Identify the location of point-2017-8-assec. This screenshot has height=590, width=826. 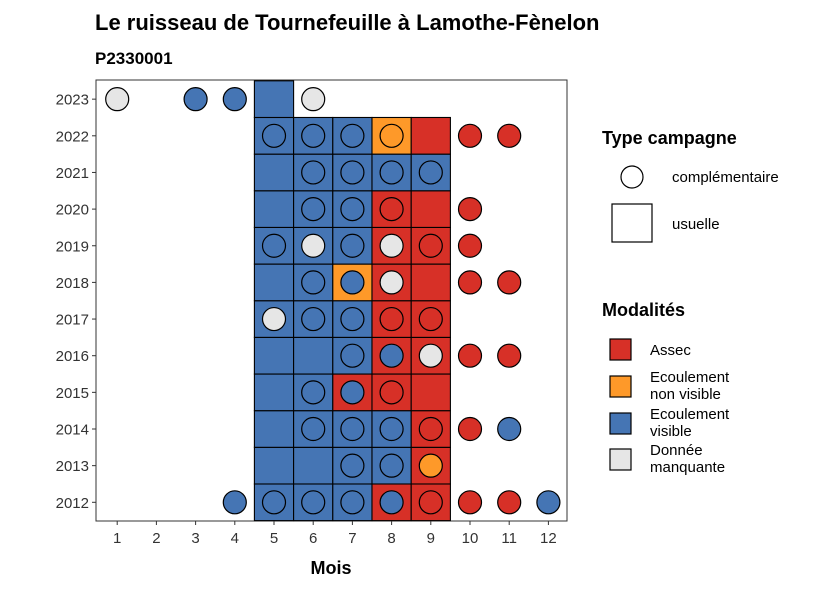
(391, 319).